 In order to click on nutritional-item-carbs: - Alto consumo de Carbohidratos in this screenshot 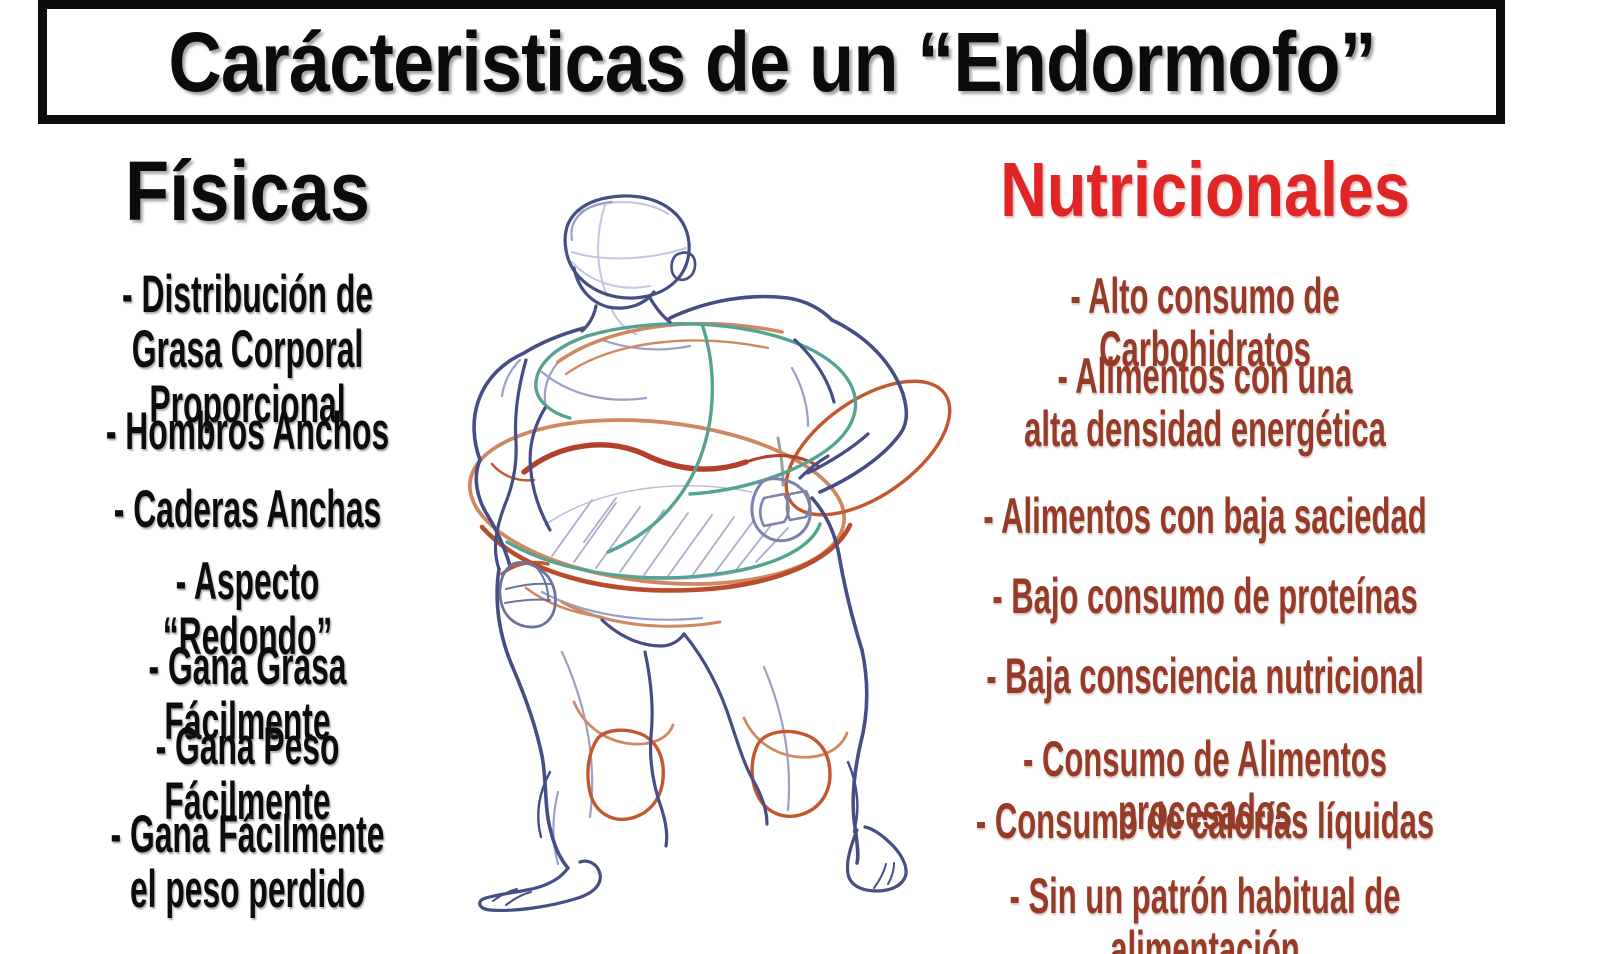, I will do `click(1205, 322)`.